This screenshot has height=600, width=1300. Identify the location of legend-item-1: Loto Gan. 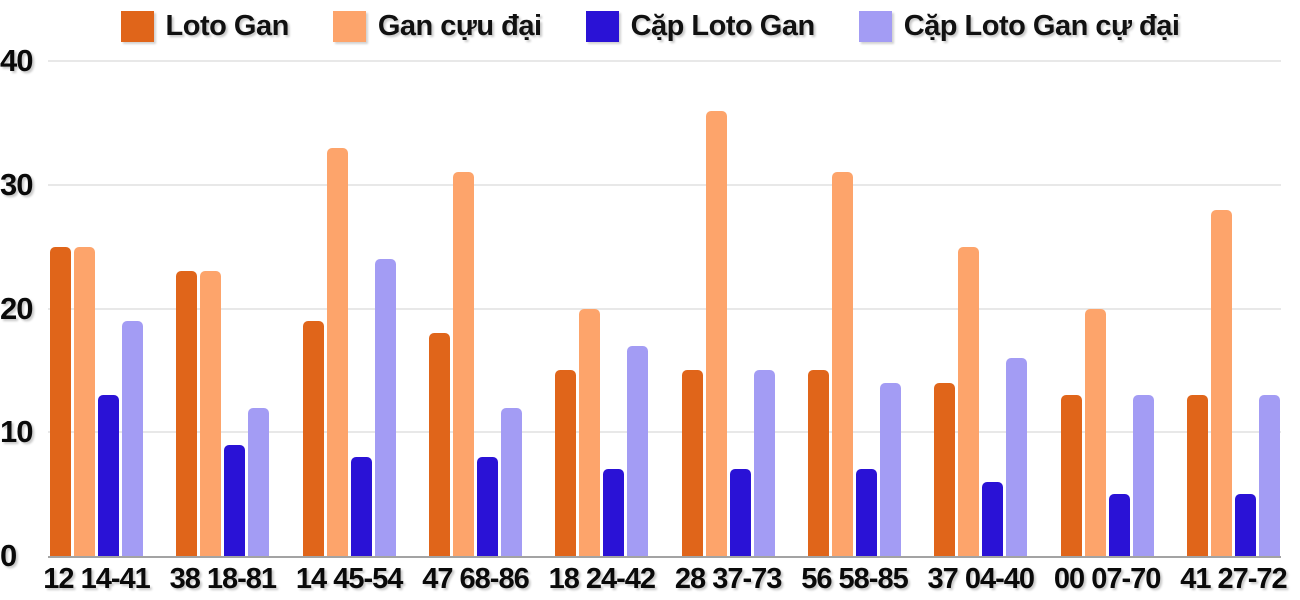
(205, 26).